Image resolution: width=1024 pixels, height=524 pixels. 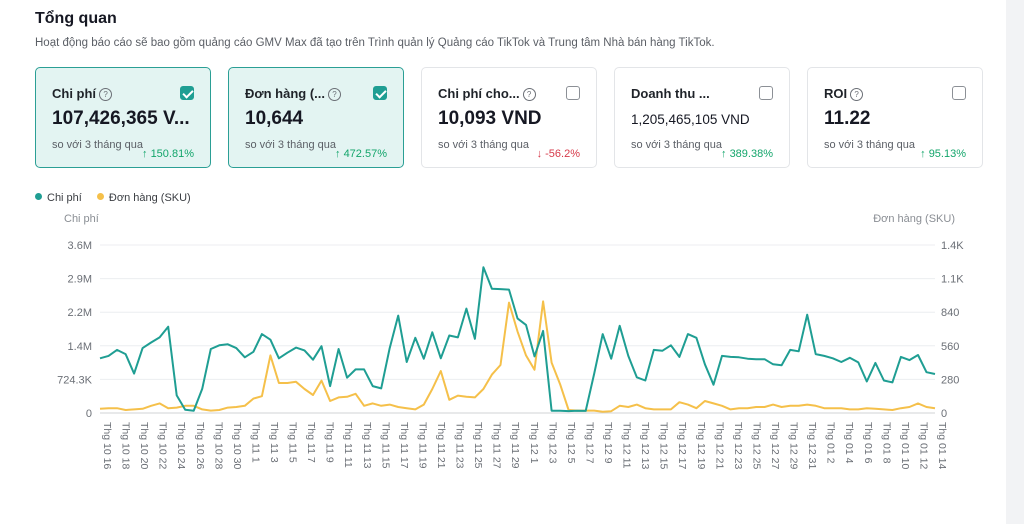 I want to click on x-tick-label: Thg 11 1, so click(x=255, y=442).